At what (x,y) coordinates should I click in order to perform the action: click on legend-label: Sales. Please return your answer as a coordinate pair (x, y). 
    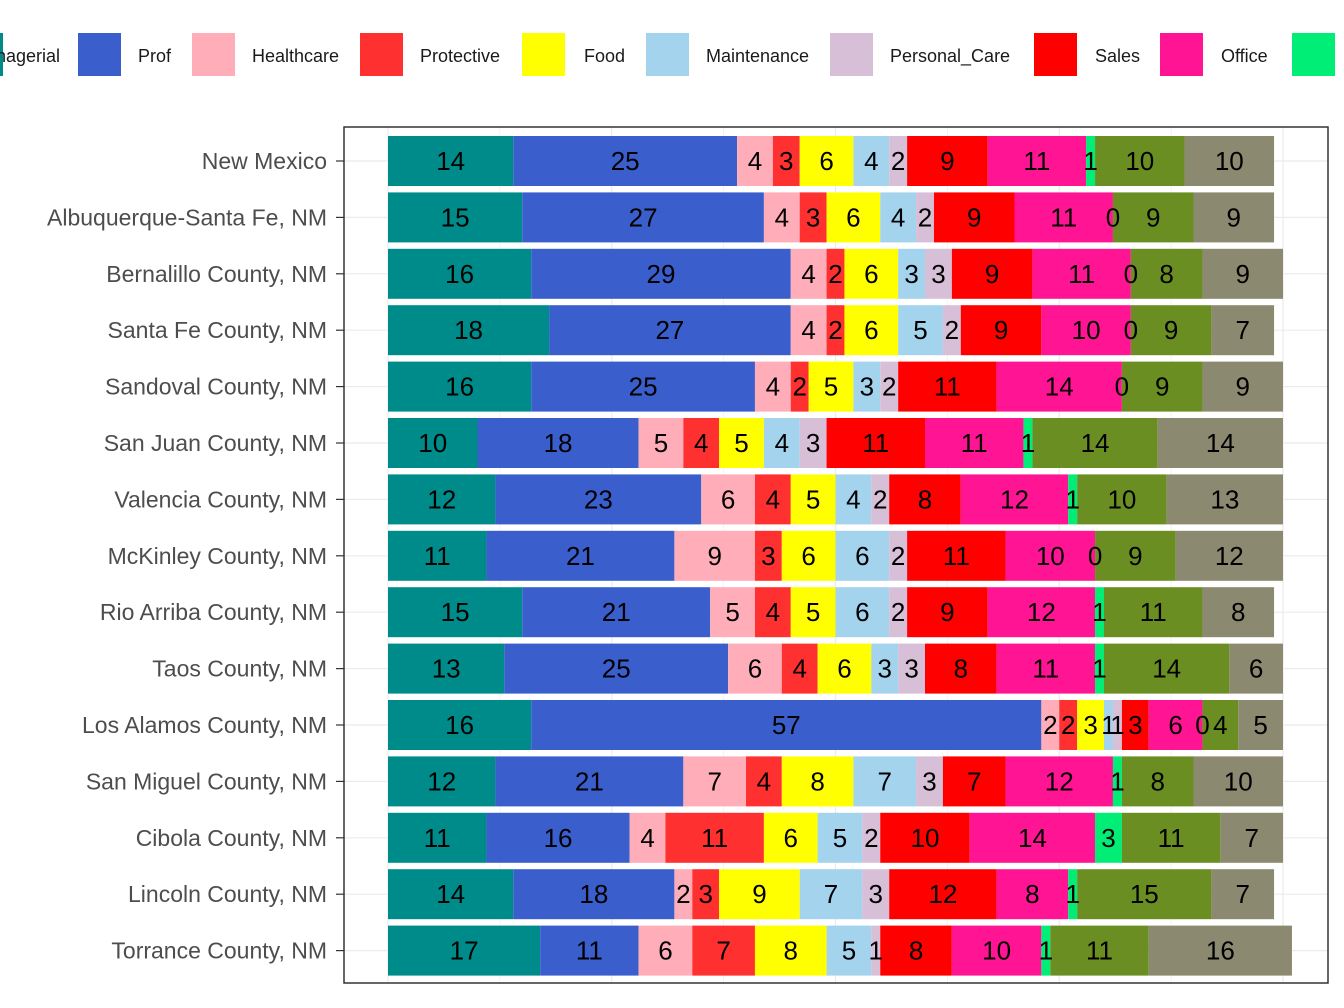
    Looking at the image, I should click on (1117, 56).